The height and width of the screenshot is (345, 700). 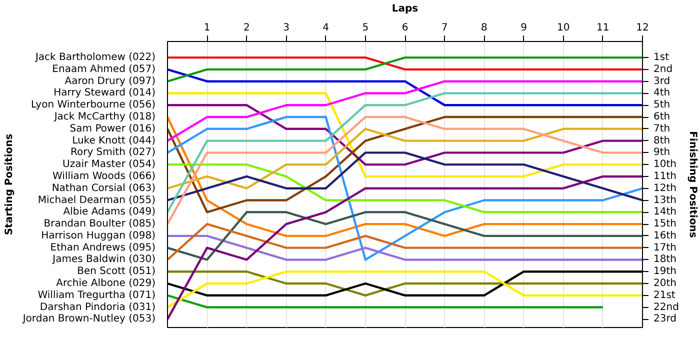 I want to click on y-tick-label: 13th, so click(x=665, y=200).